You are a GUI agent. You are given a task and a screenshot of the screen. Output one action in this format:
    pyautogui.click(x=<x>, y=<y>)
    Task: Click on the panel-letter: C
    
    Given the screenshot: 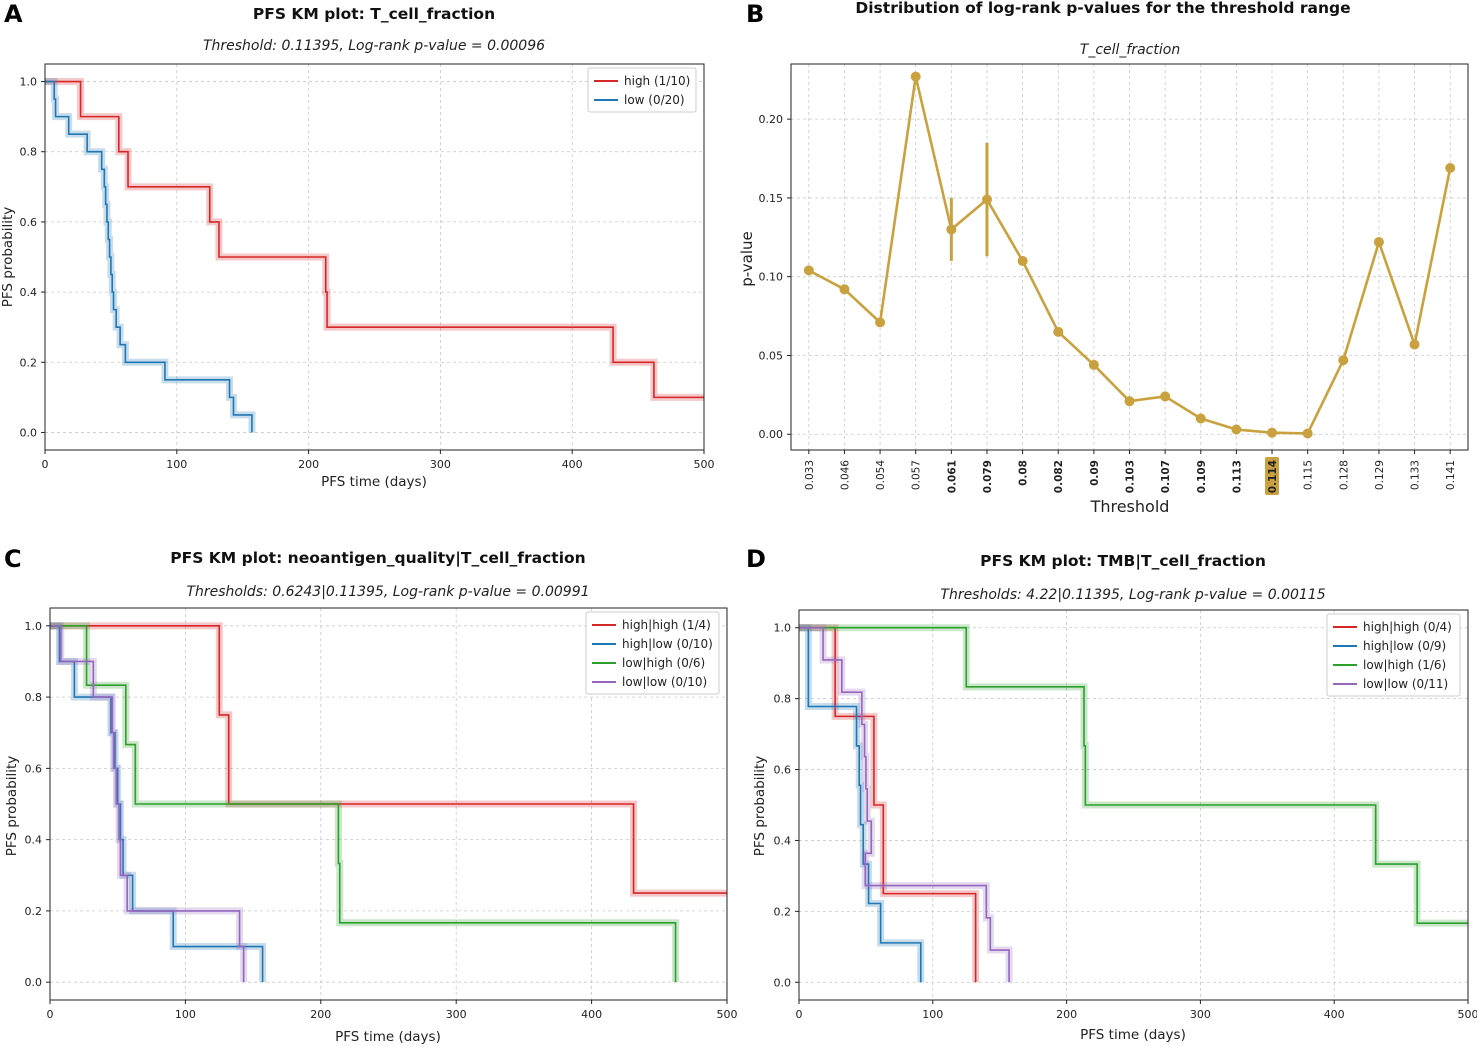 What is the action you would take?
    pyautogui.click(x=13, y=559)
    